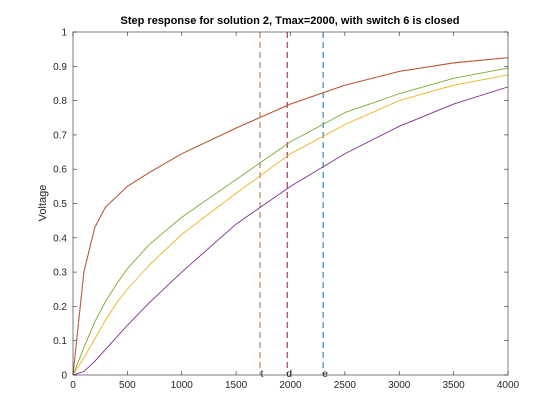  Describe the element at coordinates (60, 341) in the screenshot. I see `y-tick-label: 0.1` at that location.